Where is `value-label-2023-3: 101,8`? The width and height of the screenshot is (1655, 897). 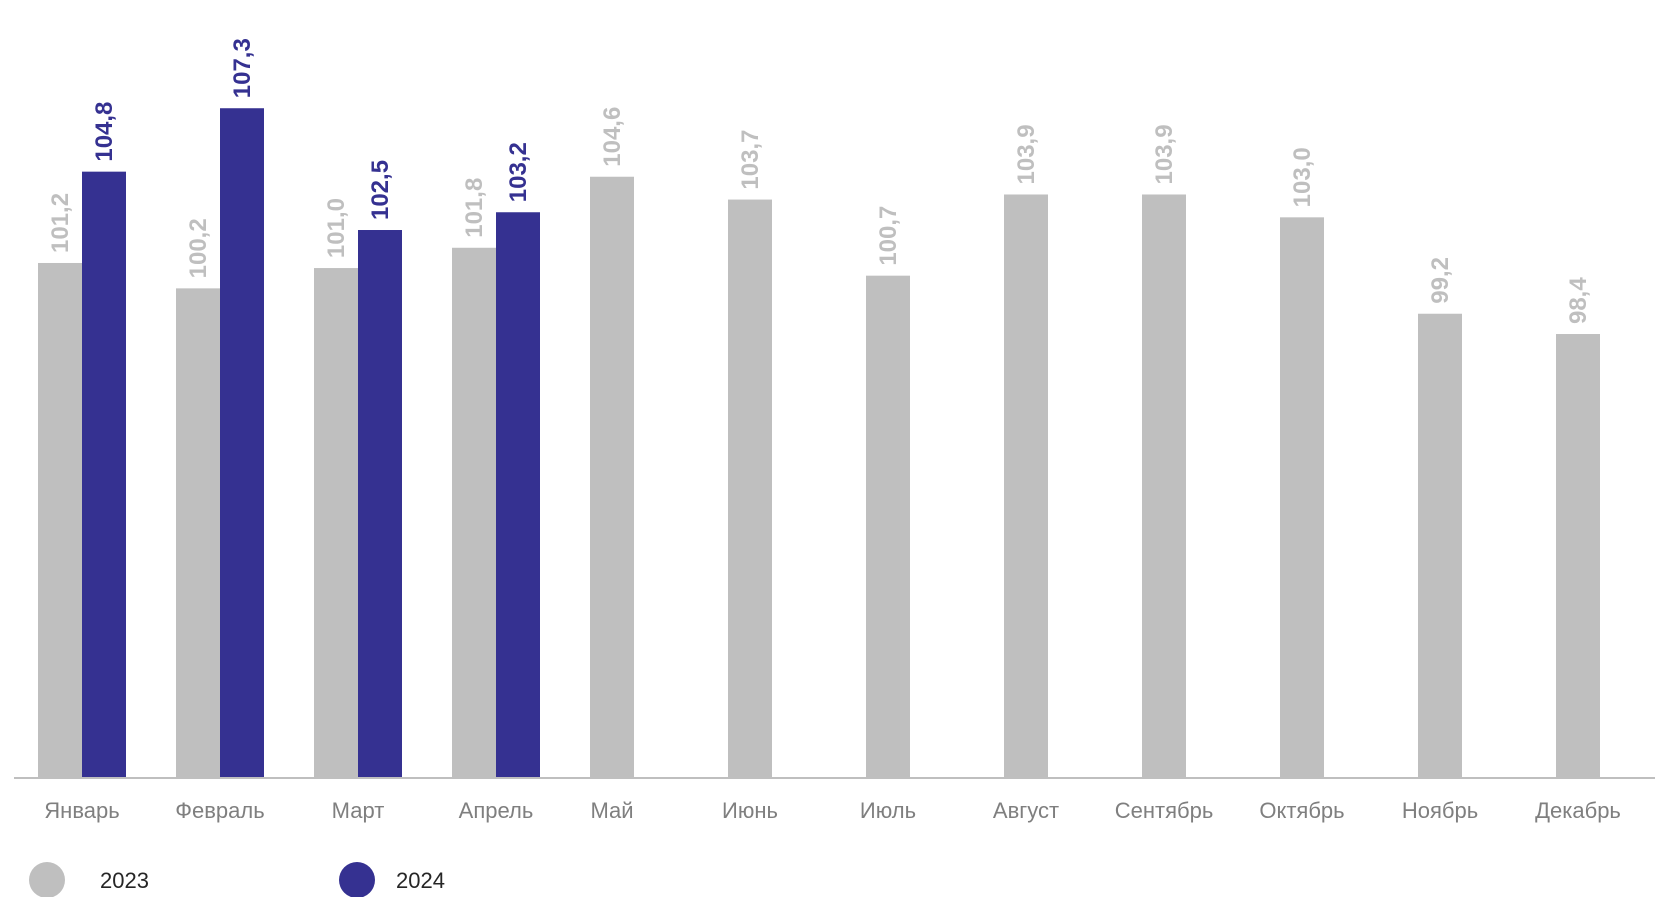 value-label-2023-3: 101,8 is located at coordinates (474, 208).